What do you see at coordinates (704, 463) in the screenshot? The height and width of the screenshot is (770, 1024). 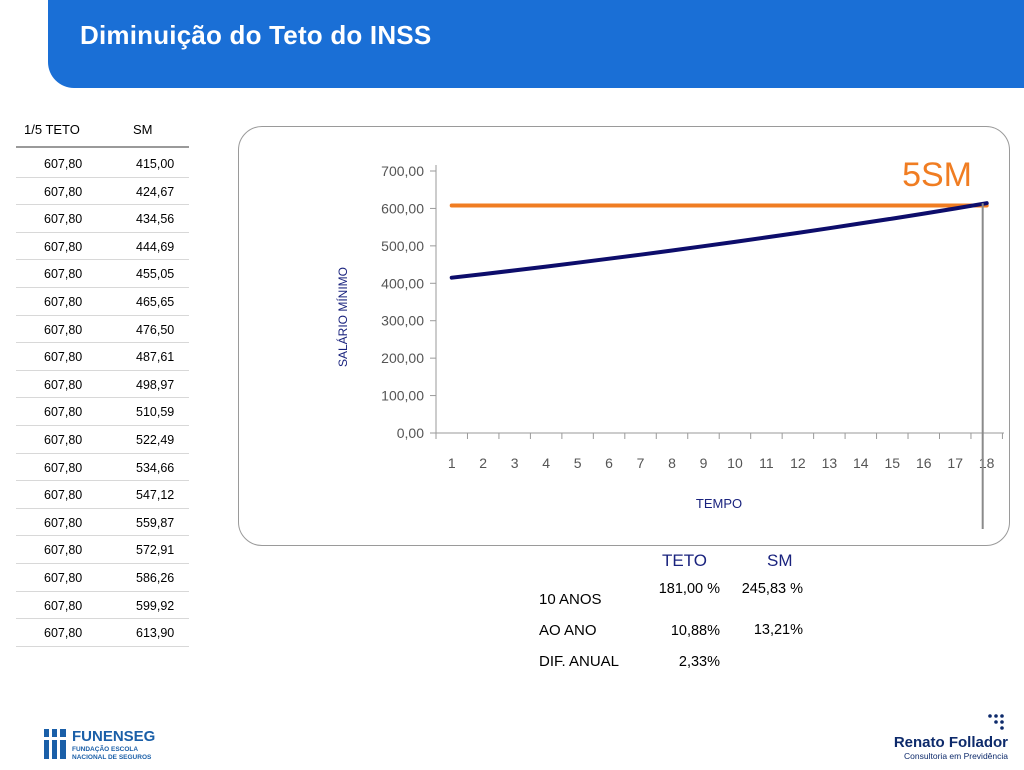 I see `x-tick-label: 9` at bounding box center [704, 463].